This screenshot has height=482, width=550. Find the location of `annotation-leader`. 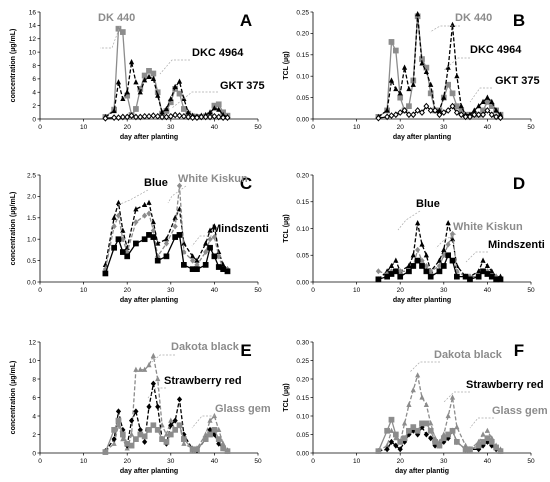

annotation-leader is located at coordinates (201, 241).